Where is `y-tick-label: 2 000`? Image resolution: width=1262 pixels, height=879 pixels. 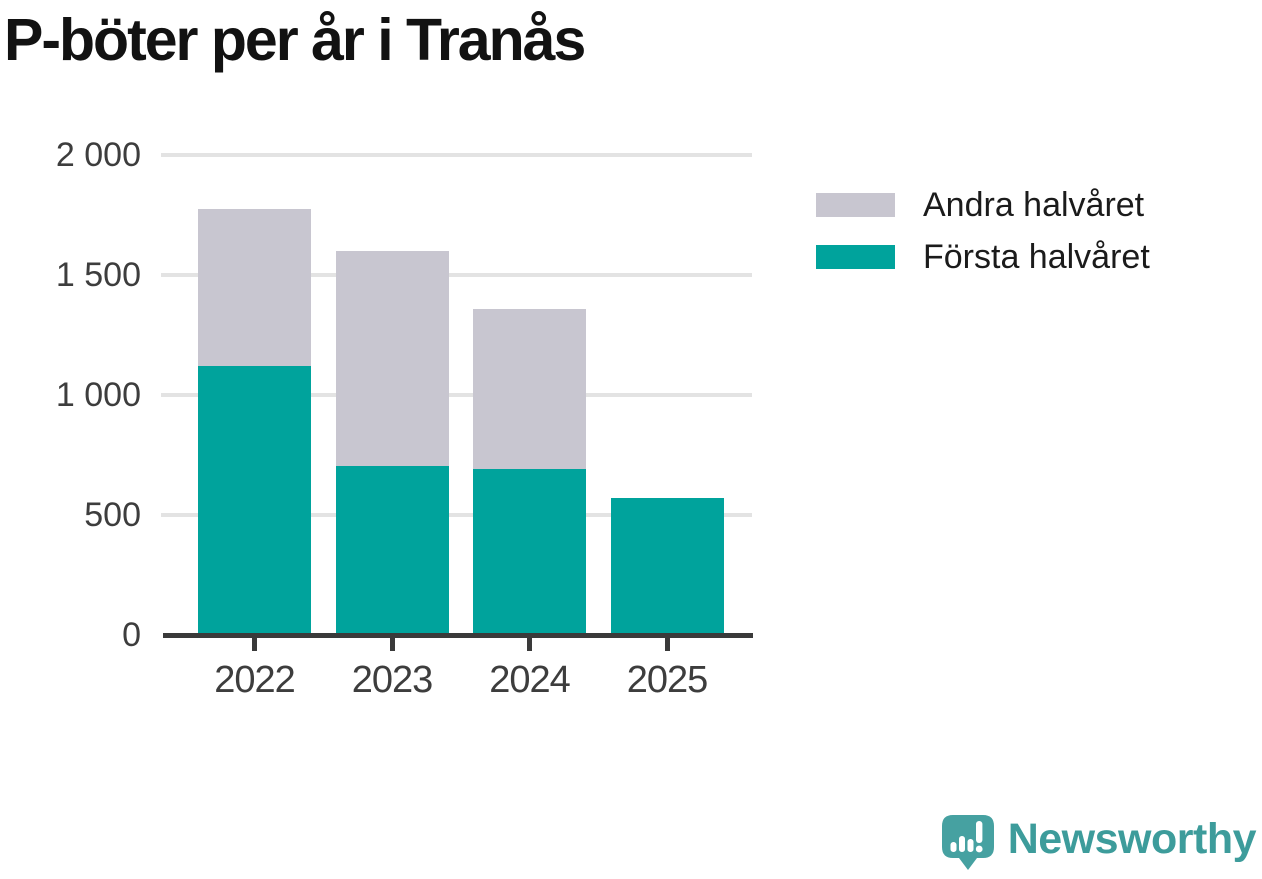 y-tick-label: 2 000 is located at coordinates (98, 155).